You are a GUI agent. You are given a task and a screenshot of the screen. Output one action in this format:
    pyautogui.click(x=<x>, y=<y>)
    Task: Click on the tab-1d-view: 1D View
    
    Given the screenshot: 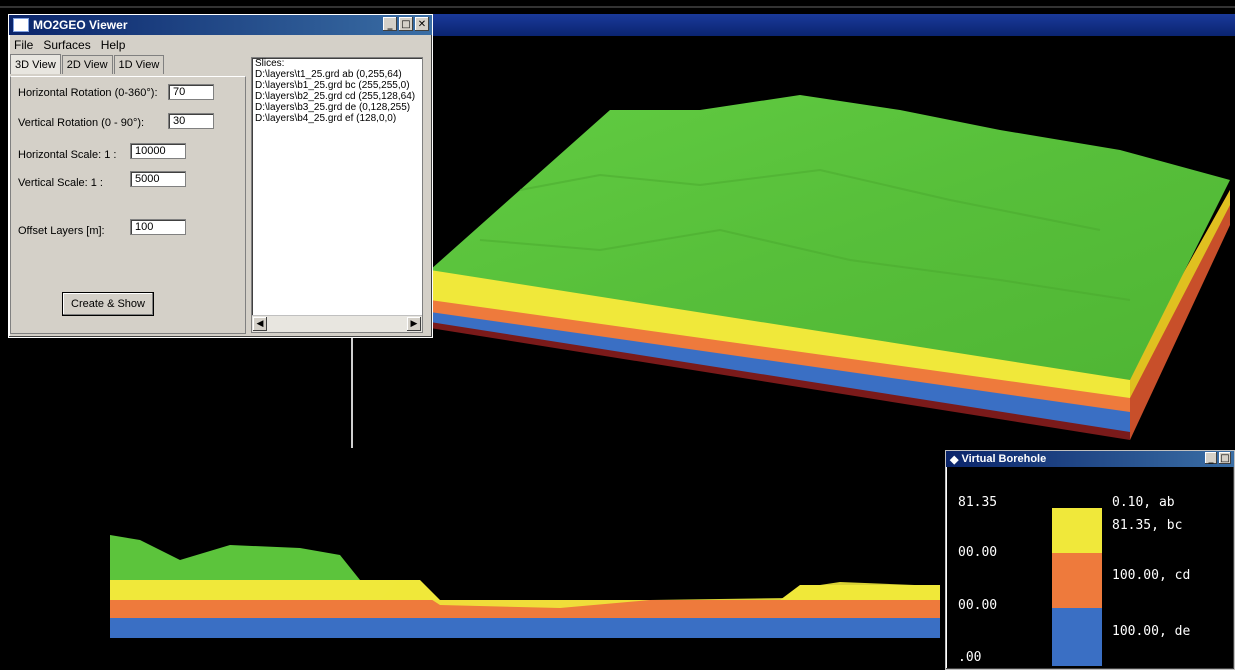 What is the action you would take?
    pyautogui.click(x=139, y=64)
    